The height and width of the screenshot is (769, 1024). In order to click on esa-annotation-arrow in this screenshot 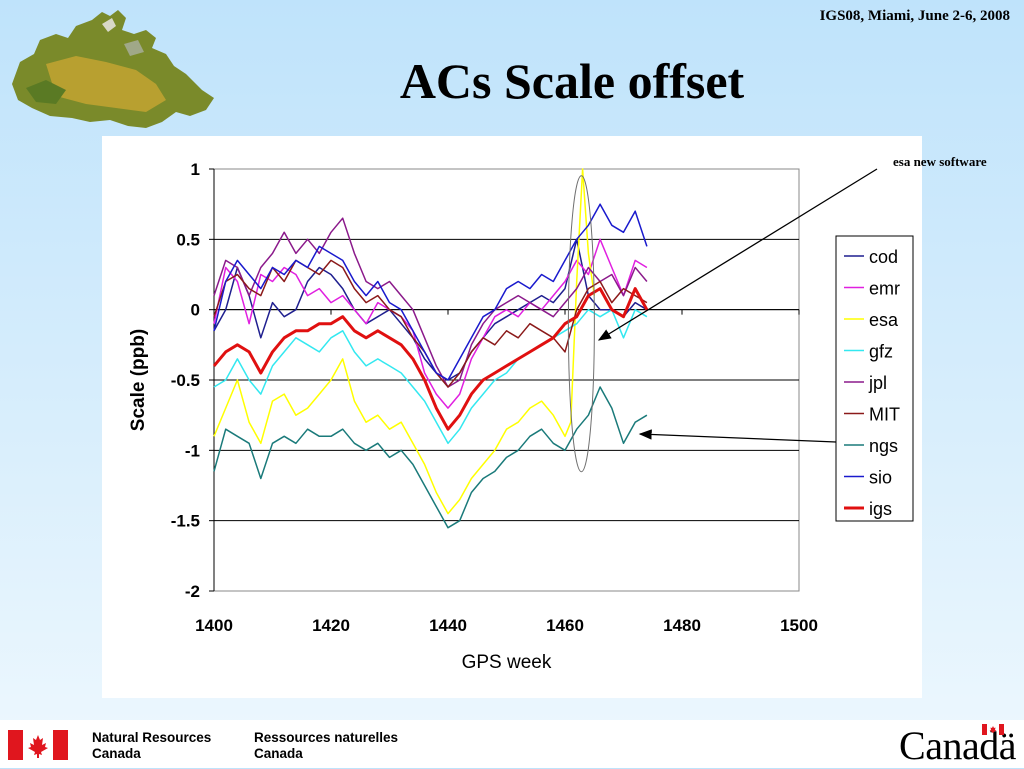, I will do `click(737, 254)`.